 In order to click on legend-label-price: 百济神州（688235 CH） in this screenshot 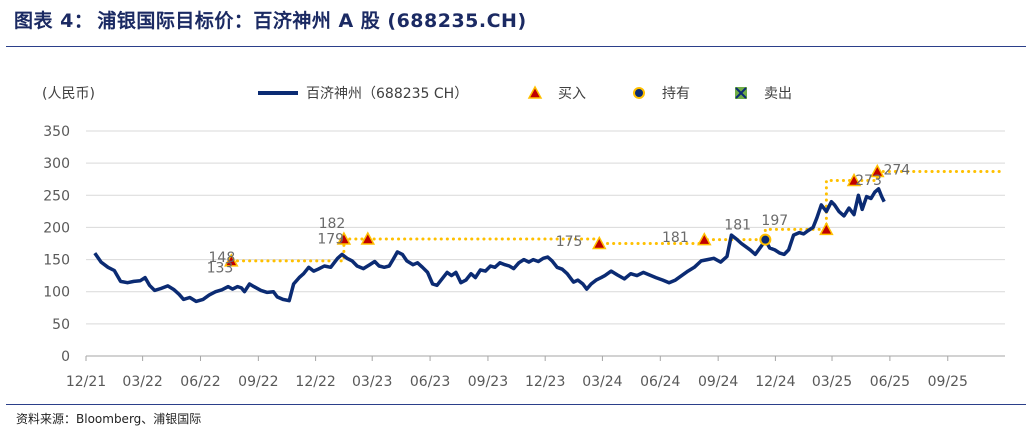, I will do `click(387, 94)`.